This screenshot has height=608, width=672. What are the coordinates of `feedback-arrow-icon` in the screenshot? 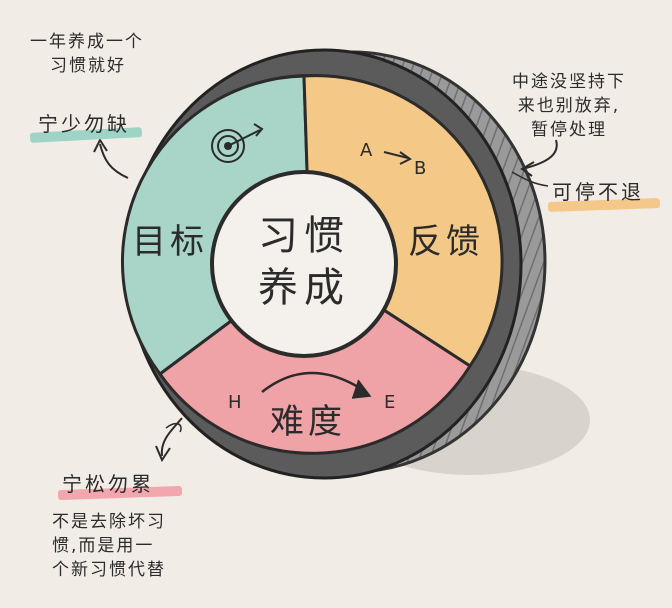 It's located at (397, 158).